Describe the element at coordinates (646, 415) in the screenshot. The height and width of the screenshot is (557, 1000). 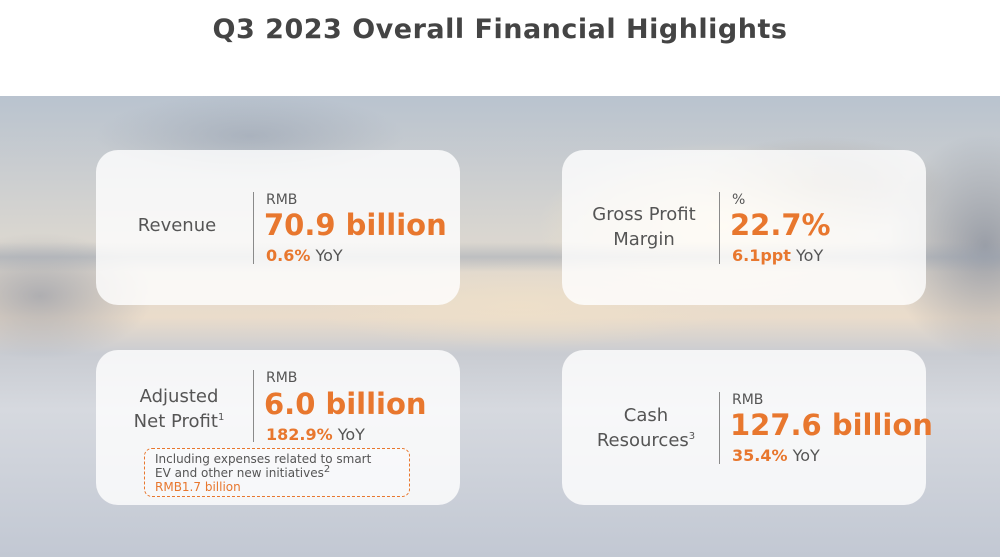
I see `cash-resources-label-line1: Cash` at that location.